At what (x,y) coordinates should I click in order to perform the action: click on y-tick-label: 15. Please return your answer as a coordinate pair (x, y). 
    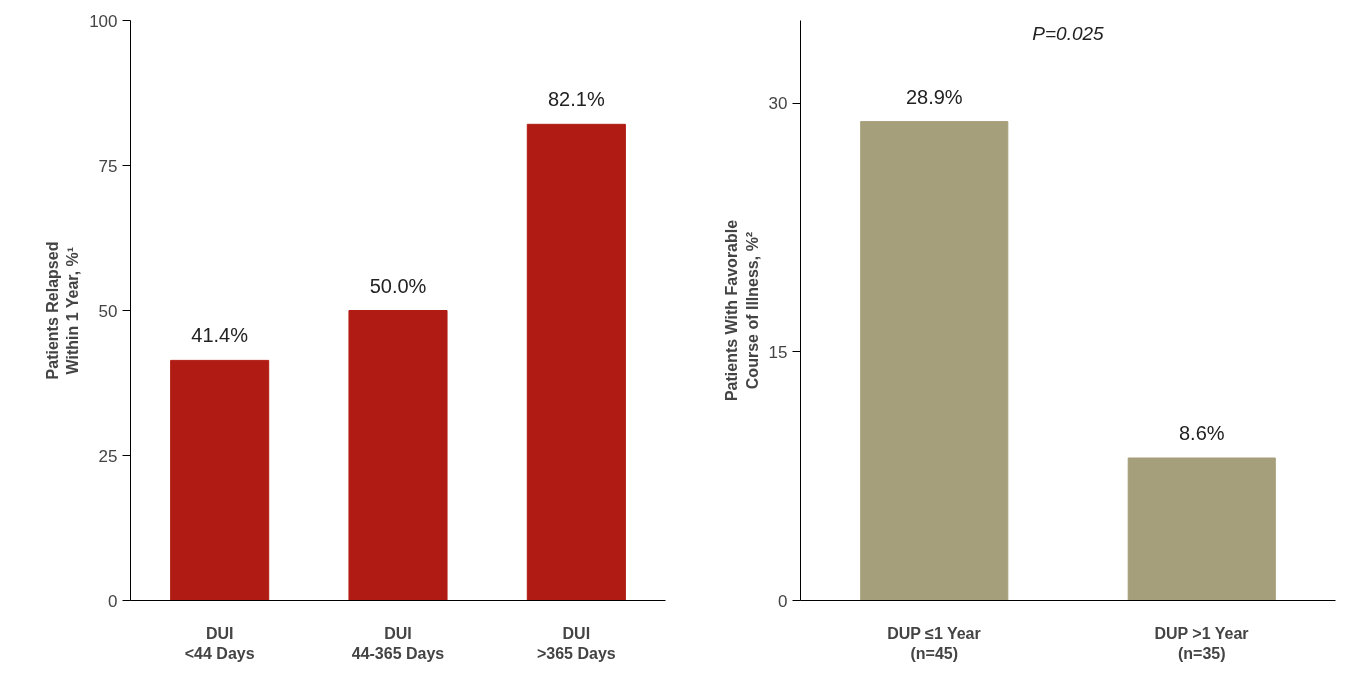
    Looking at the image, I should click on (778, 352).